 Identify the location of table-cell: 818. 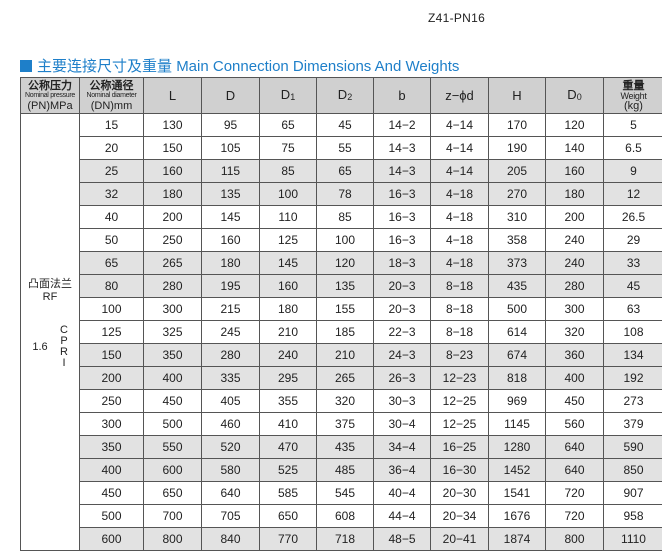
(517, 378).